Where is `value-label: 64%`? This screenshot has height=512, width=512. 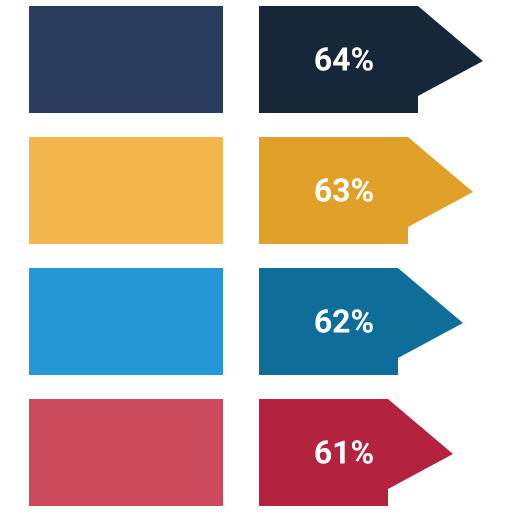
value-label: 64% is located at coordinates (344, 59).